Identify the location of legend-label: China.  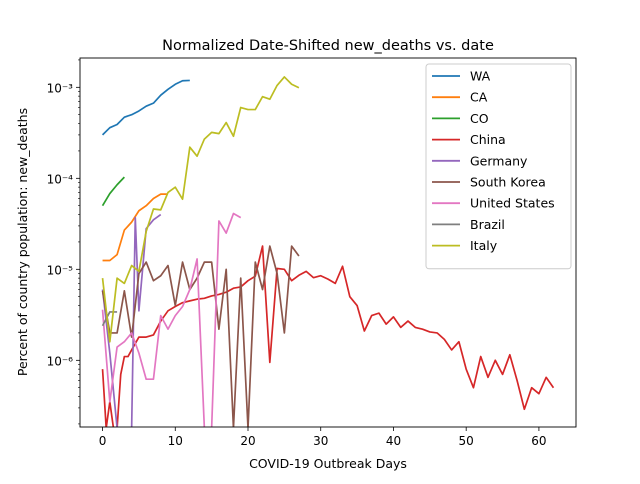
(488, 139).